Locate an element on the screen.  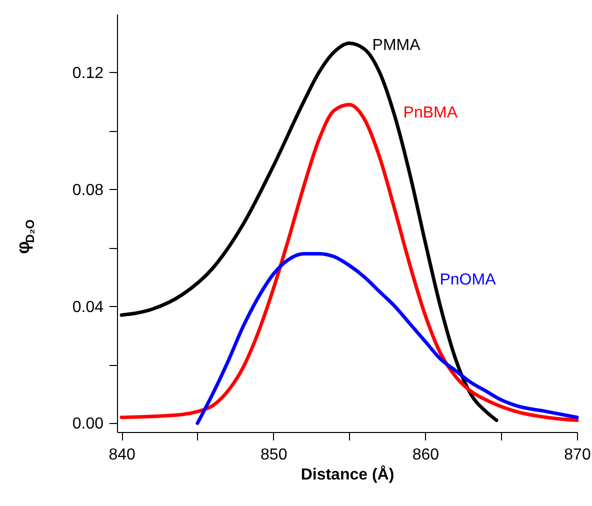
x-tick-label: 840 is located at coordinates (122, 455).